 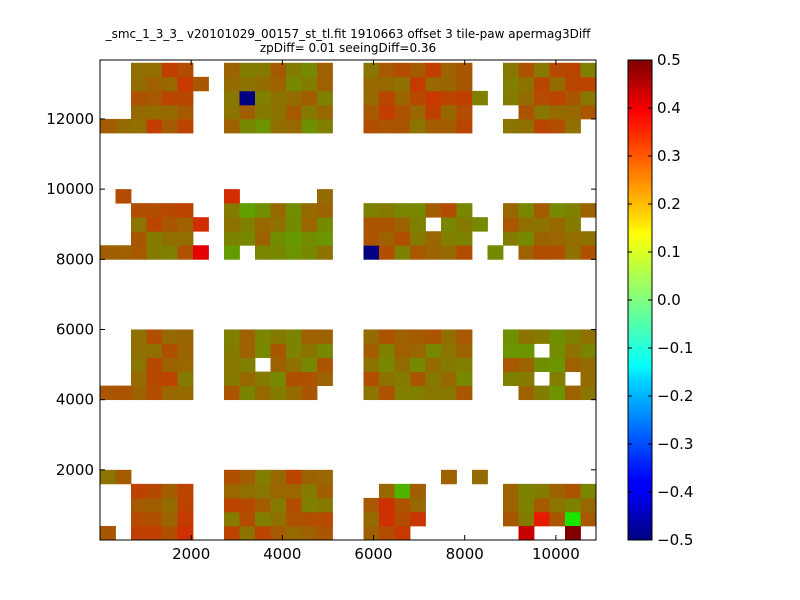 What do you see at coordinates (75, 400) in the screenshot?
I see `y-tick-label: 4000` at bounding box center [75, 400].